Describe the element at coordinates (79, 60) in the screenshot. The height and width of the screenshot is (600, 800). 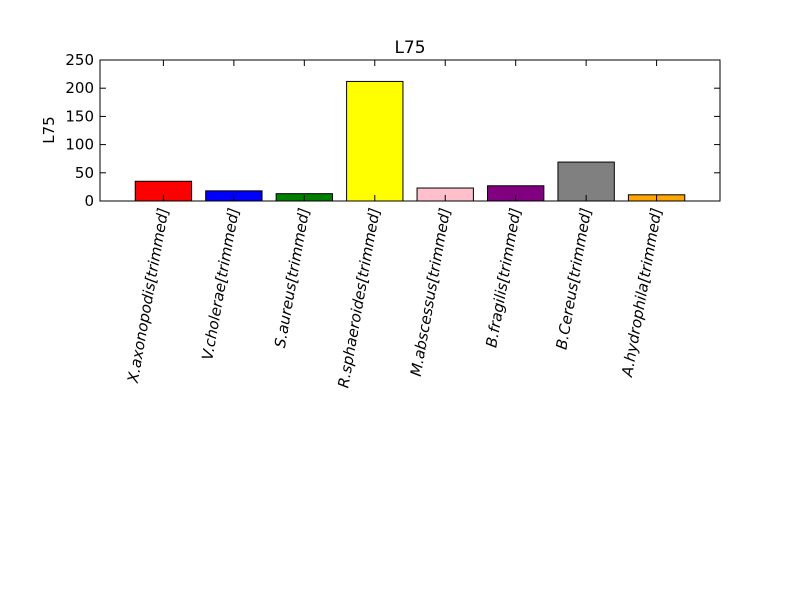
I see `y-tick-label: 250` at that location.